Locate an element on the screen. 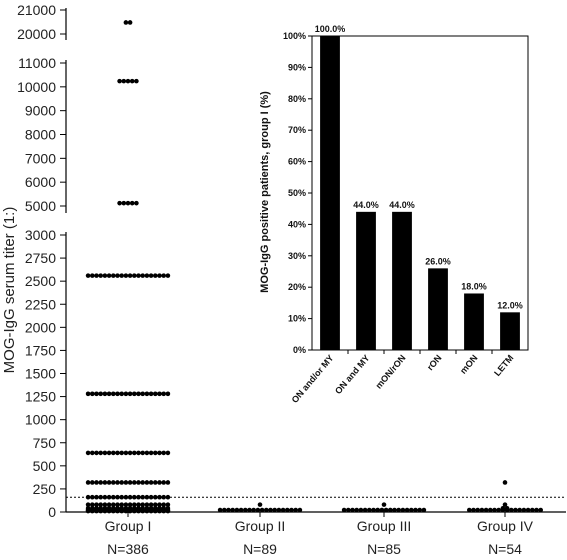 The width and height of the screenshot is (567, 560). main-y-tick-label: 750 is located at coordinates (45, 443).